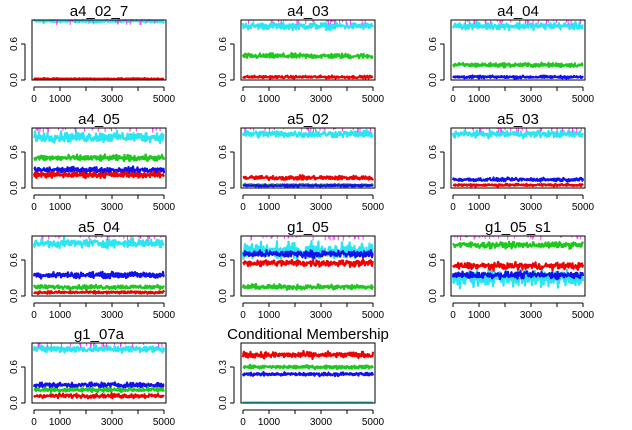  Describe the element at coordinates (518, 11) in the screenshot. I see `panel-title: a4_04` at that location.